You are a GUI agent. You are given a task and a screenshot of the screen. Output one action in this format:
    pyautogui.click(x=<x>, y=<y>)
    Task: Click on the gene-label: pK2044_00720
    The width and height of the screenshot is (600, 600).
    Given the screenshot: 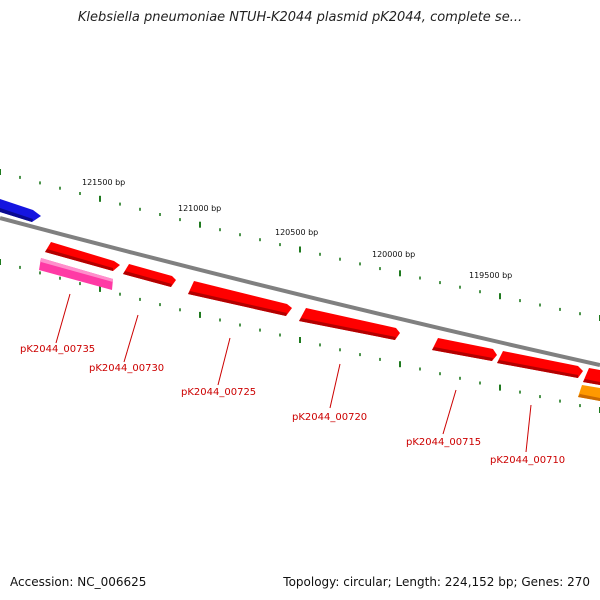 What is the action you would take?
    pyautogui.click(x=329, y=417)
    